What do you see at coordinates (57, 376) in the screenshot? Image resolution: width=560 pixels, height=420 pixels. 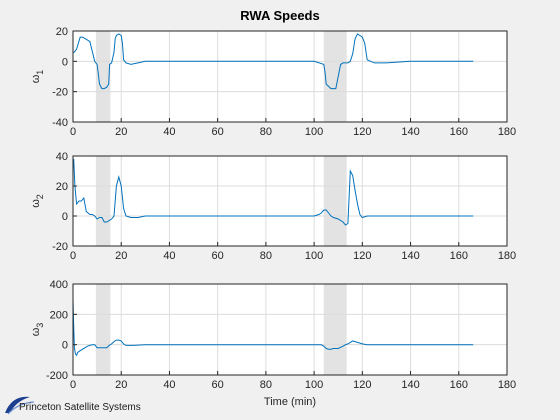 I see `y-tick-label: -200` at bounding box center [57, 376].